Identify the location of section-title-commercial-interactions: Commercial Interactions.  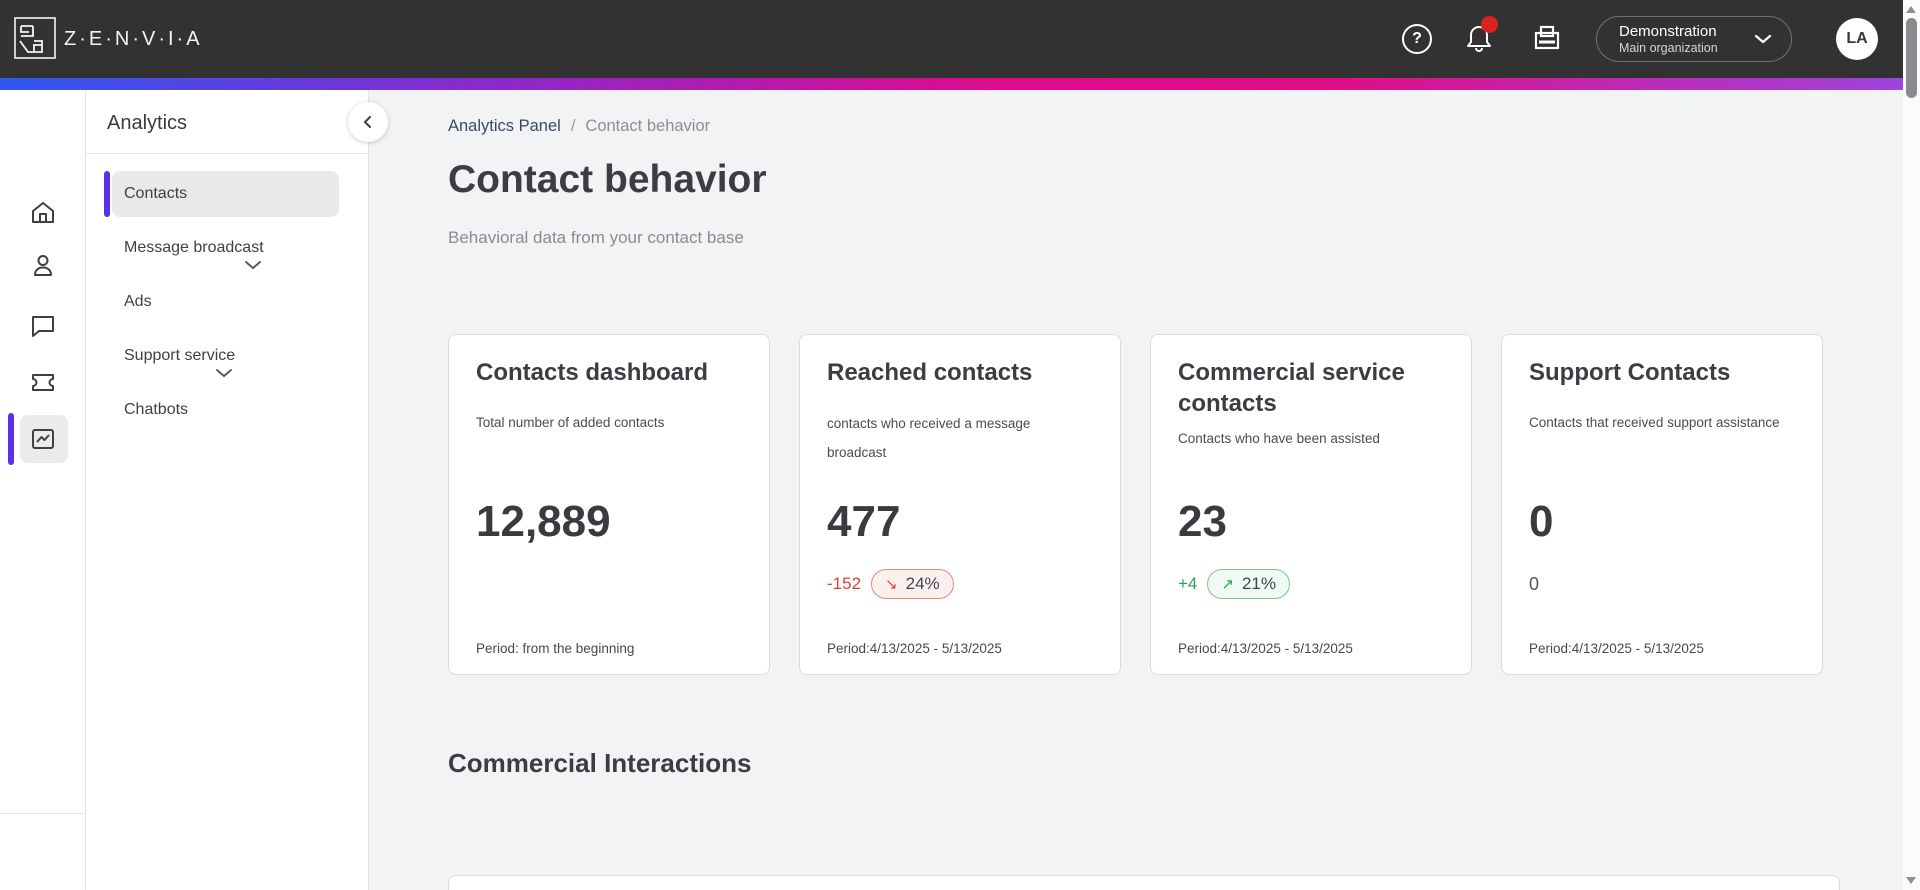
(600, 763).